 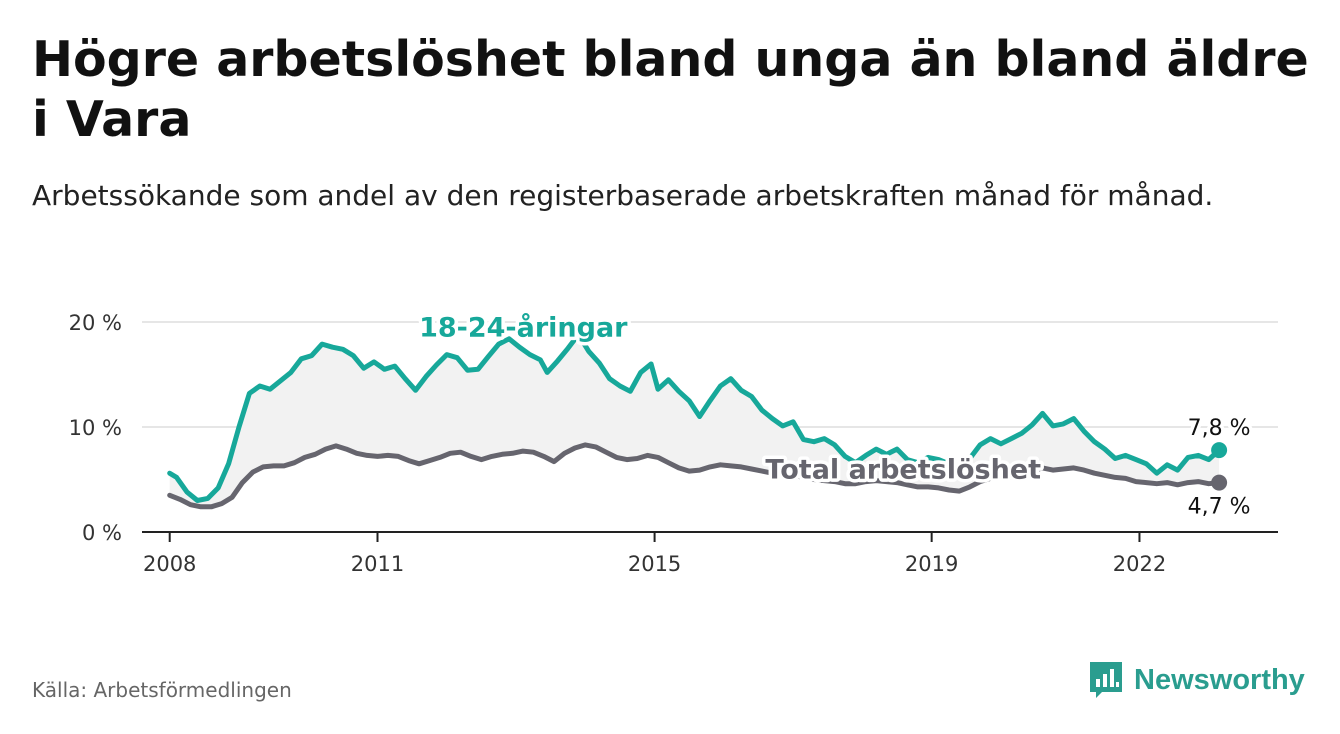 What do you see at coordinates (1219, 482) in the screenshot?
I see `end-marker-total` at bounding box center [1219, 482].